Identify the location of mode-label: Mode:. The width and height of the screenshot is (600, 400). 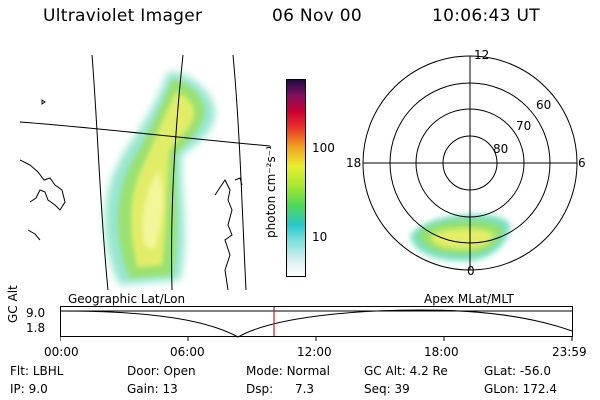
(264, 371).